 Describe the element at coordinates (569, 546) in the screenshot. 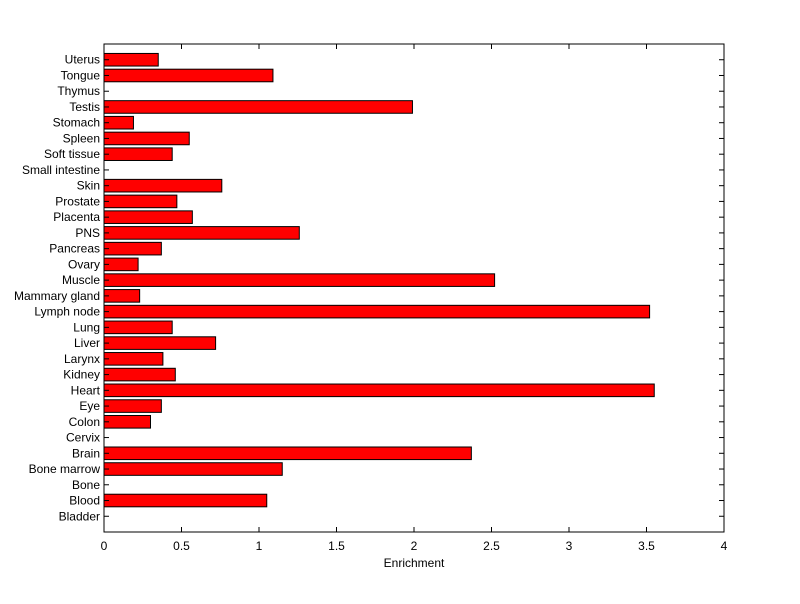

I see `x-tick-label: 3` at that location.